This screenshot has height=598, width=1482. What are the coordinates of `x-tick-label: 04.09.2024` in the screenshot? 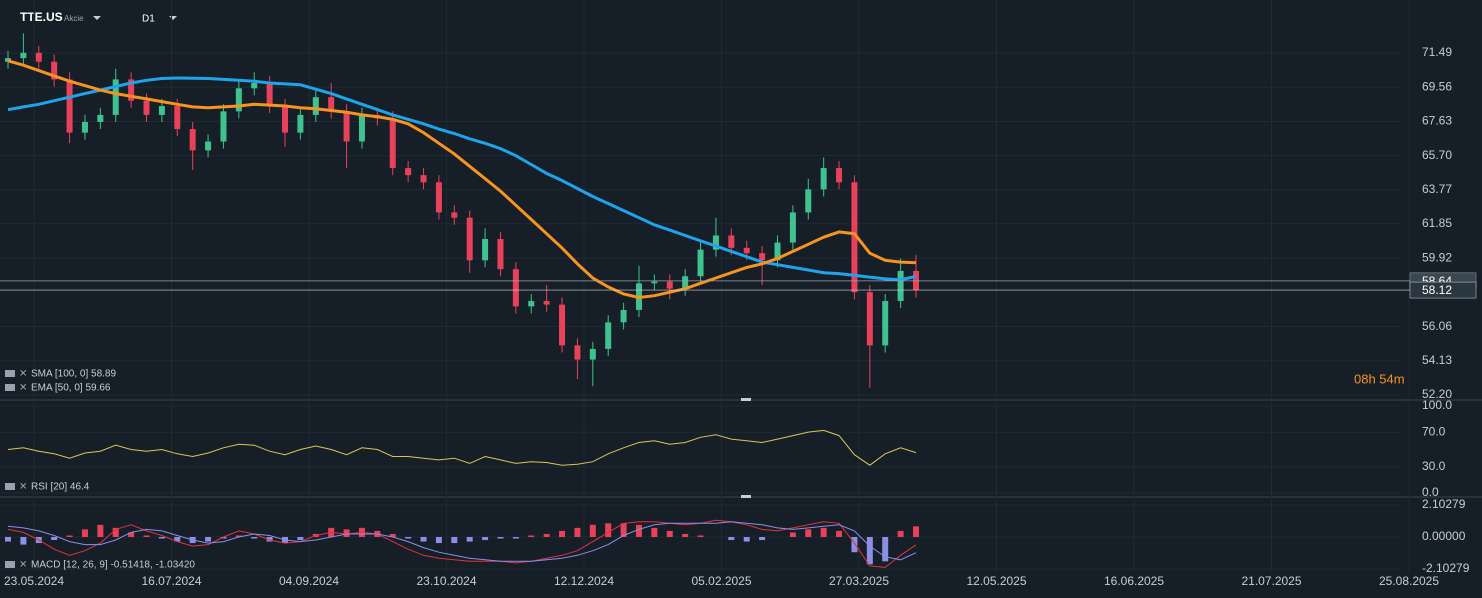 It's located at (309, 581).